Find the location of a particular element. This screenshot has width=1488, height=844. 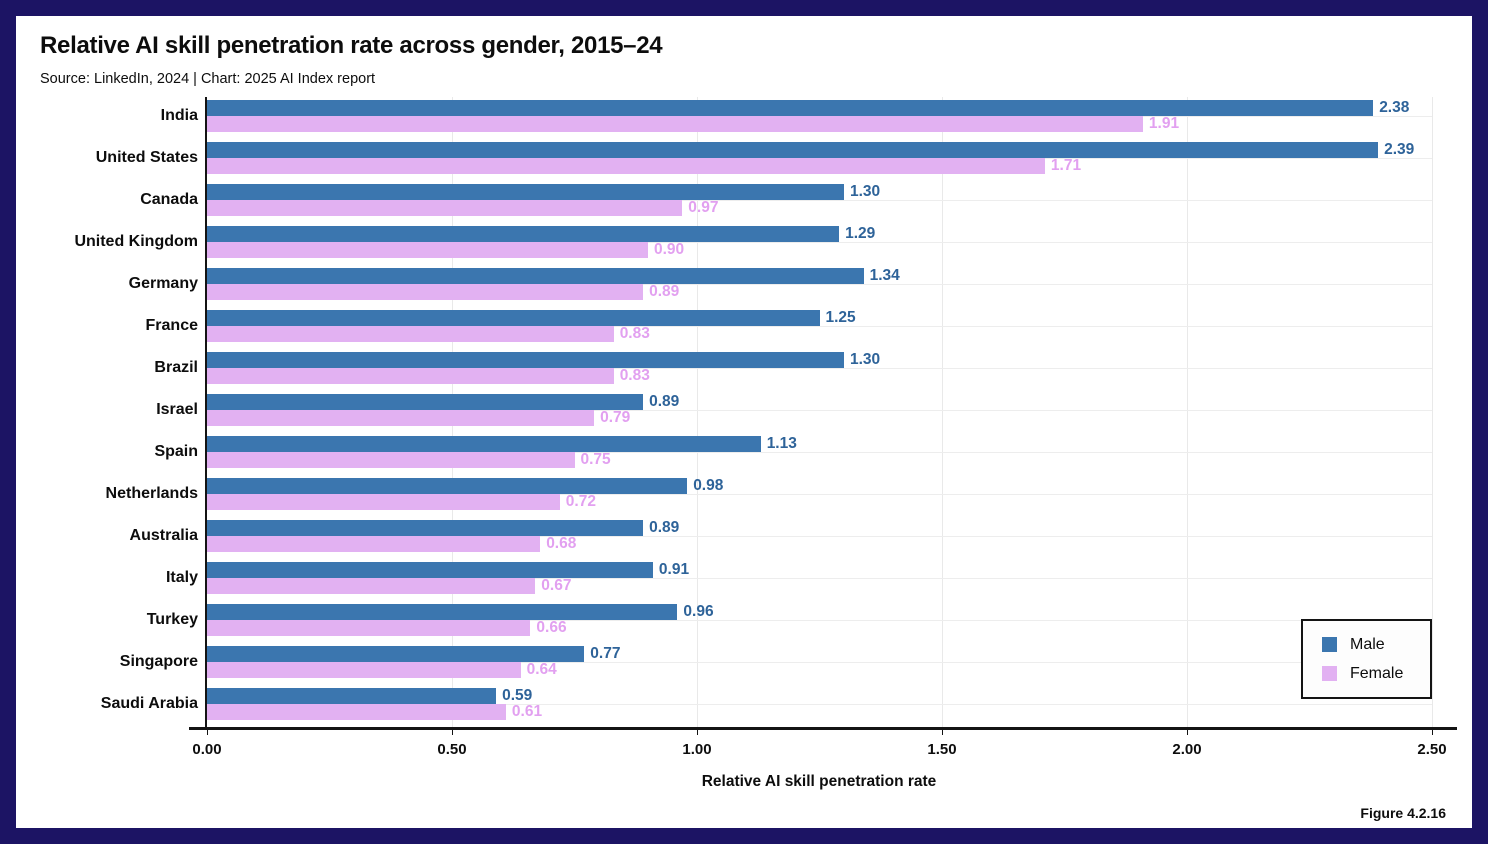

female-value-label: 0.89 is located at coordinates (664, 291).